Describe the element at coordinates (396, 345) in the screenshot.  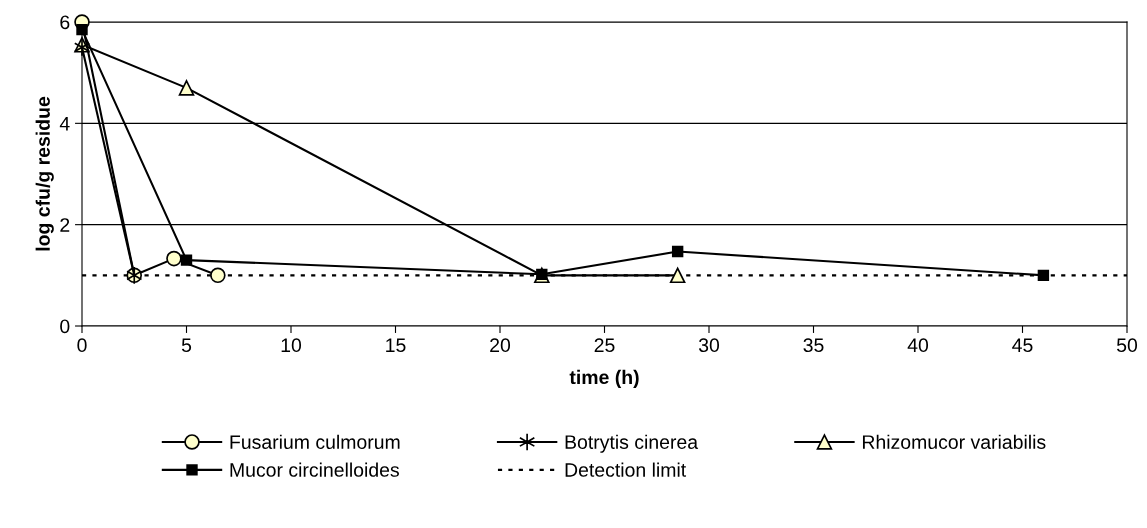
I see `x-tick-label: 15` at that location.